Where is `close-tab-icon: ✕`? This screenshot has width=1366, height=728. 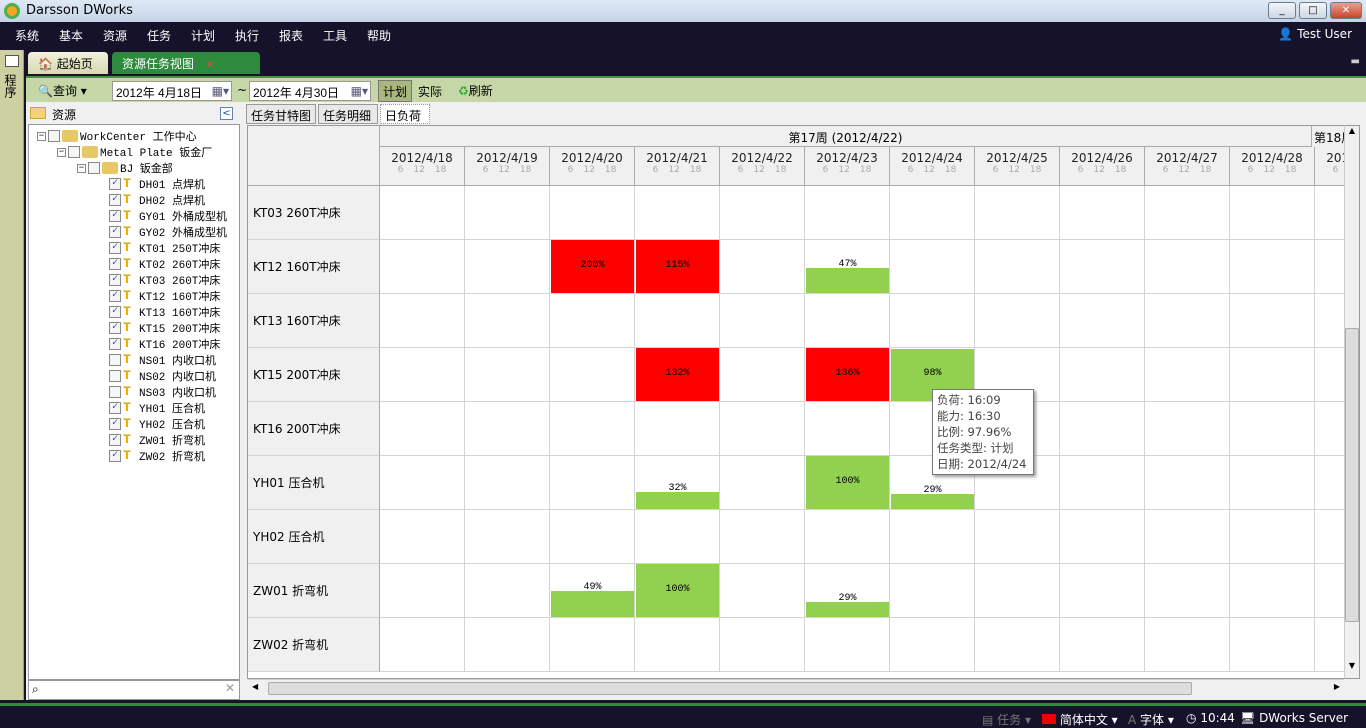 close-tab-icon: ✕ is located at coordinates (210, 65).